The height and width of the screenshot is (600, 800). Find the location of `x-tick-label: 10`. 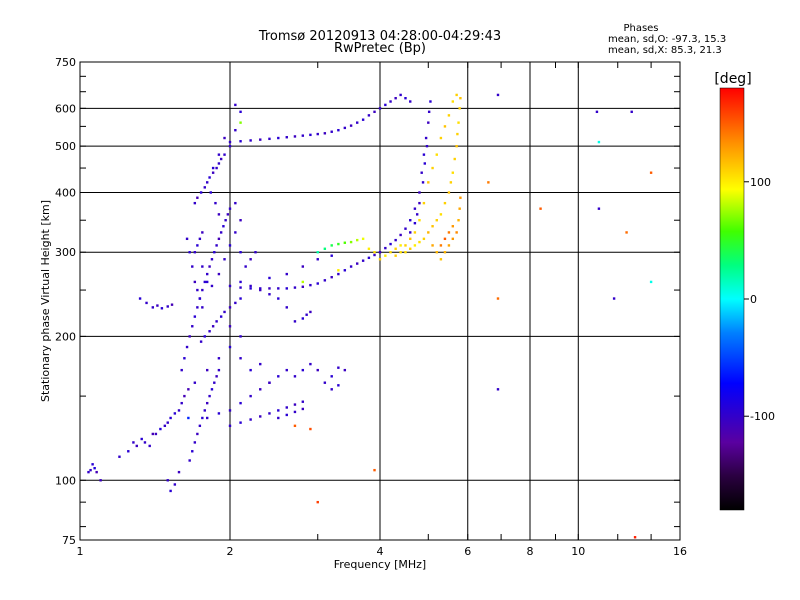

x-tick-label: 10 is located at coordinates (578, 551).